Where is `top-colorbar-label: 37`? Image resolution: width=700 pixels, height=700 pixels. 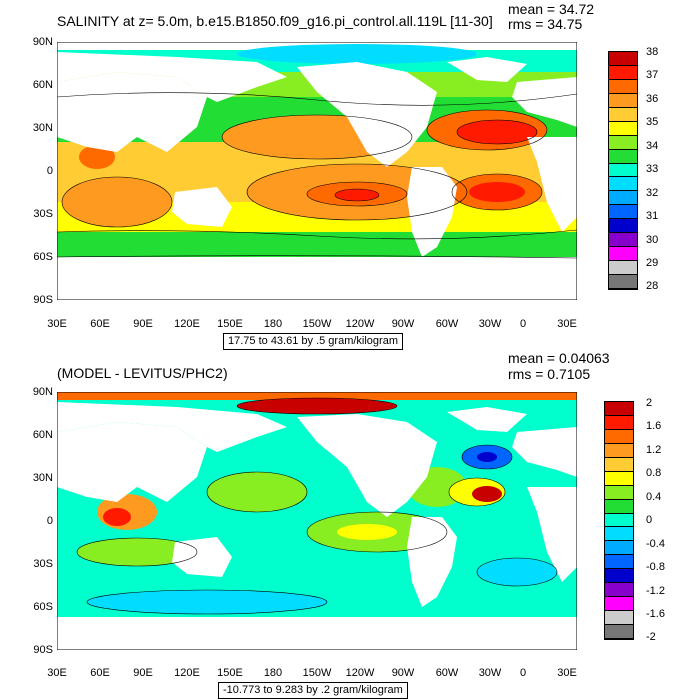
top-colorbar-label: 37 is located at coordinates (652, 75).